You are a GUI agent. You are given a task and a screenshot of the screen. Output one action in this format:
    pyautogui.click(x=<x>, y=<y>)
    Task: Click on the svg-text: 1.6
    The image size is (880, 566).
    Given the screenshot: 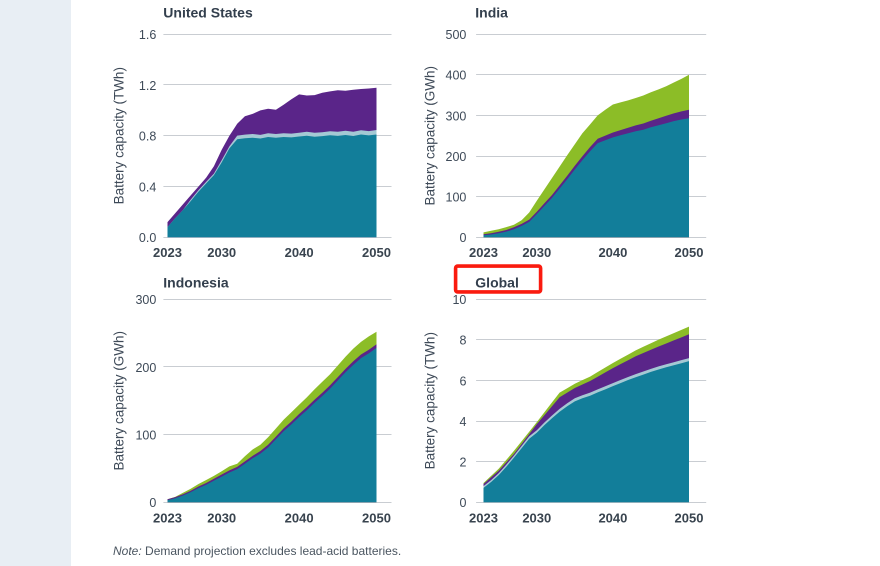 What is the action you would take?
    pyautogui.click(x=147, y=35)
    